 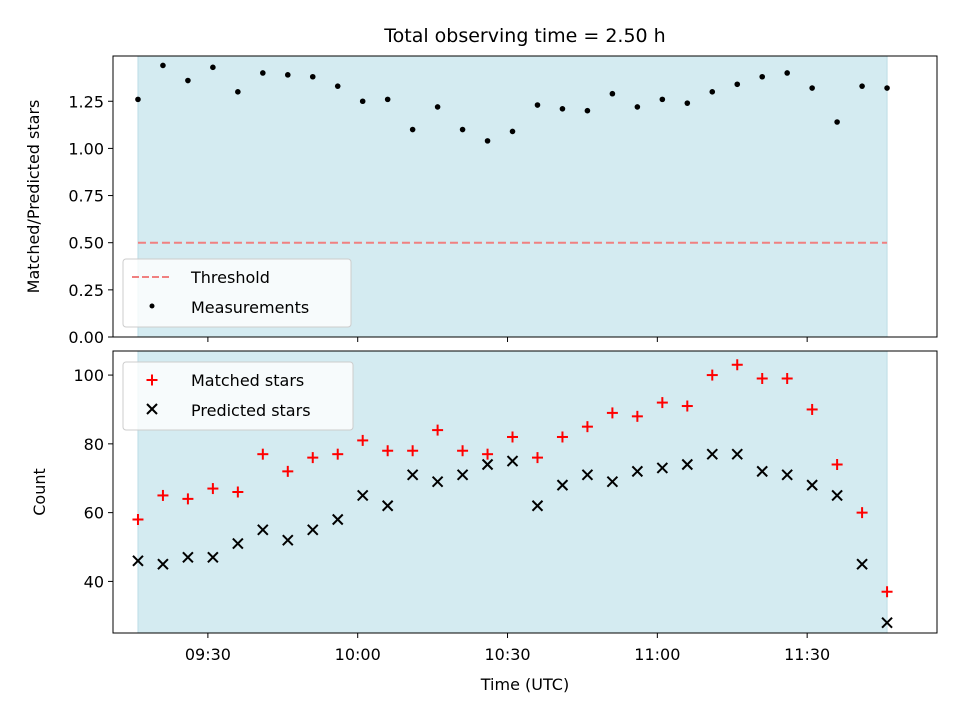 I want to click on x-tick-label: 11:30, so click(x=807, y=654).